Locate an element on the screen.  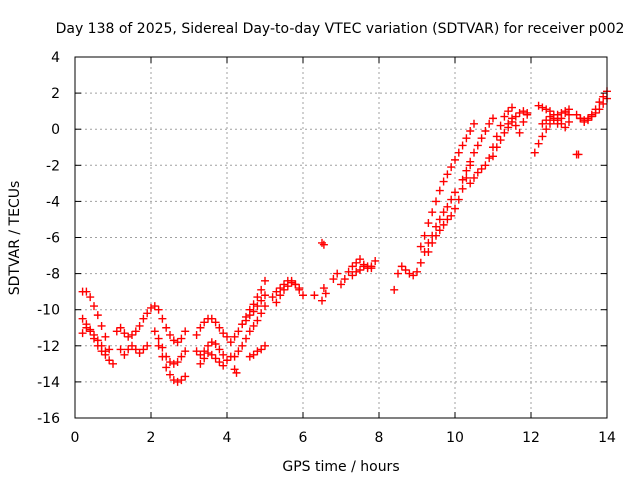
x-tick-label: 8 is located at coordinates (379, 438).